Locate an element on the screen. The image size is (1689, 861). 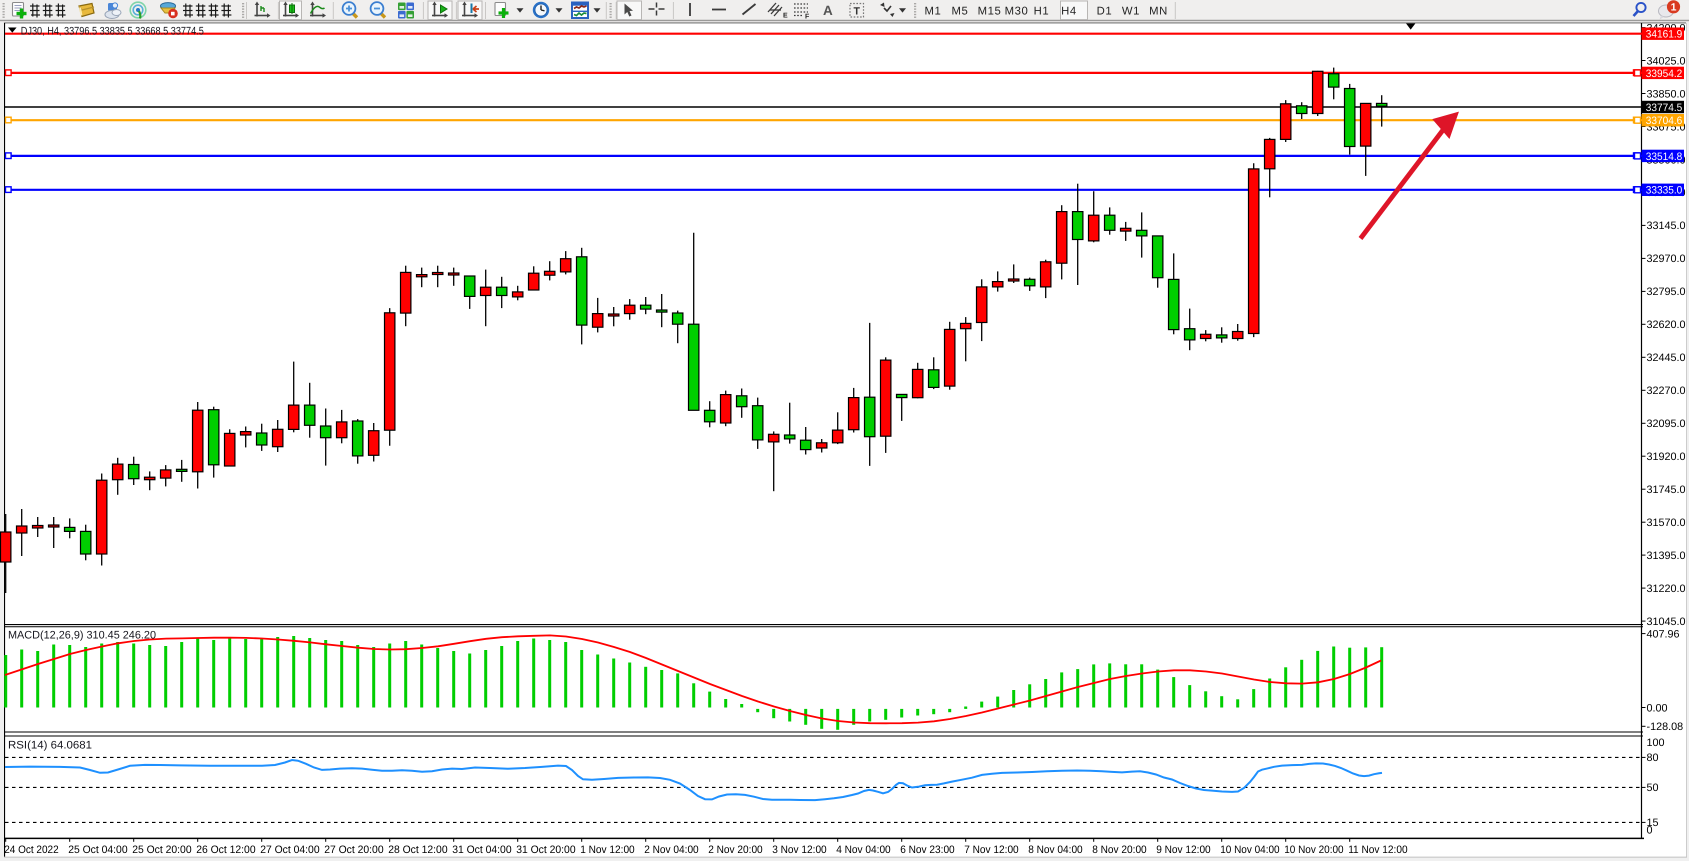
svg-text: 32795.0 is located at coordinates (1666, 292).